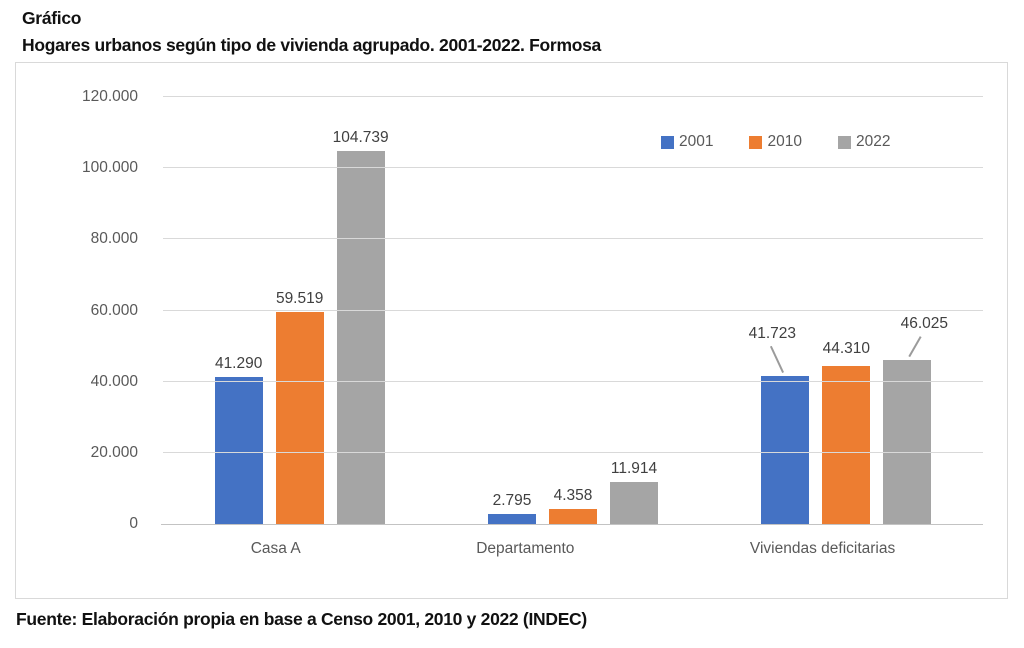 The width and height of the screenshot is (1024, 648). What do you see at coordinates (512, 501) in the screenshot?
I see `data-label: 2.795` at bounding box center [512, 501].